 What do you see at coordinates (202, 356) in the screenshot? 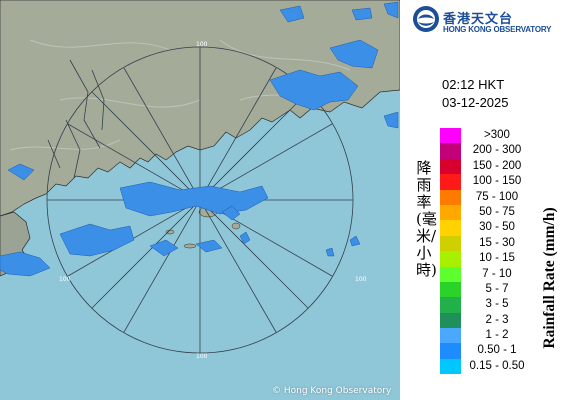
I see `range-ring-label-south: 100` at bounding box center [202, 356].